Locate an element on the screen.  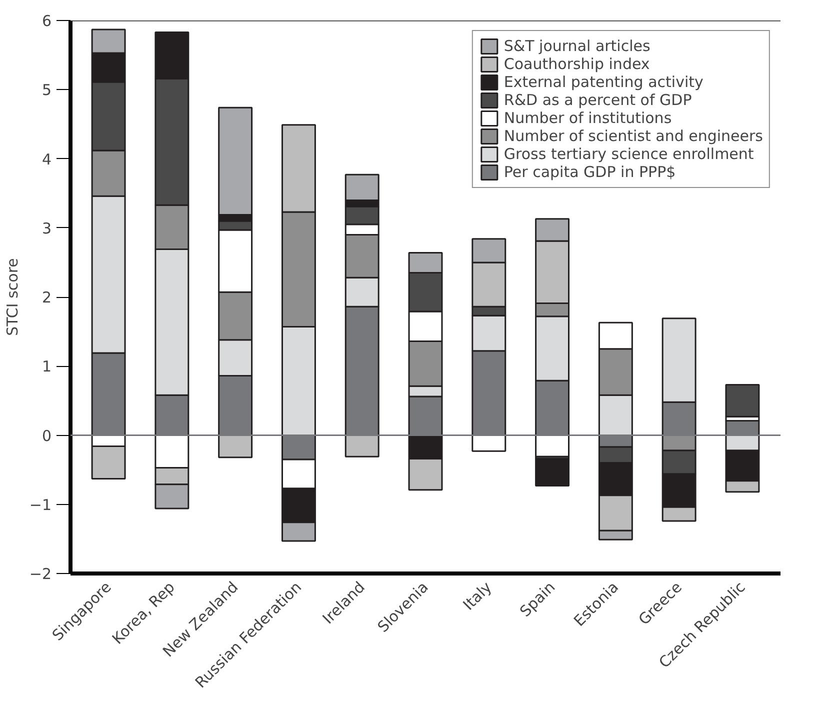
y-tick-label: 1 is located at coordinates (47, 367).